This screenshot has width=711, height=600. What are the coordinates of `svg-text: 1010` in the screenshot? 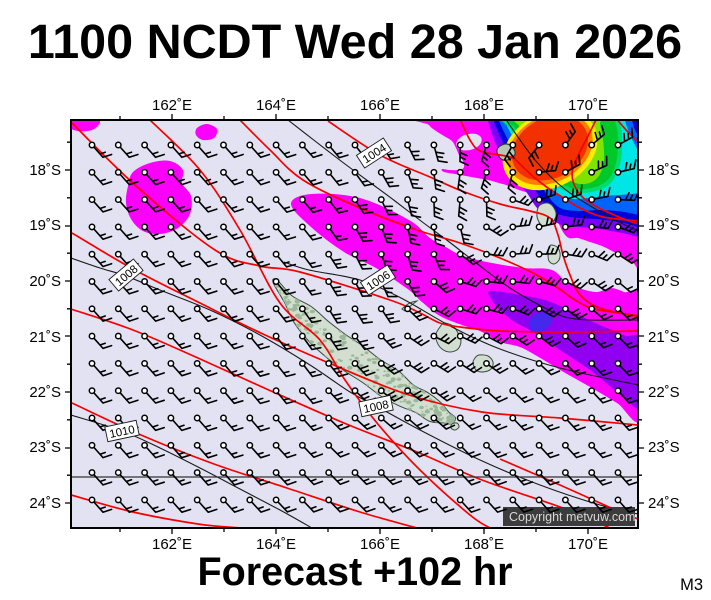 It's located at (123, 432).